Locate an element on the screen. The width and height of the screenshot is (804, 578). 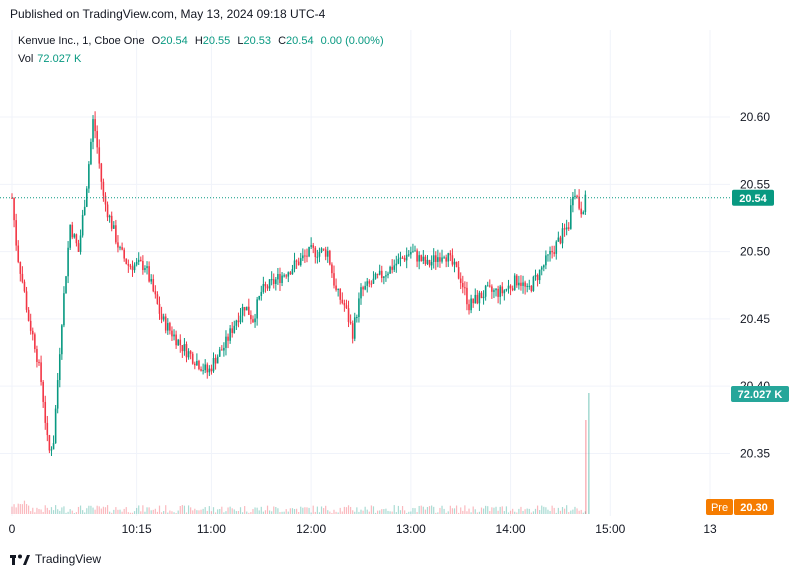
low-label: L is located at coordinates (240, 41).